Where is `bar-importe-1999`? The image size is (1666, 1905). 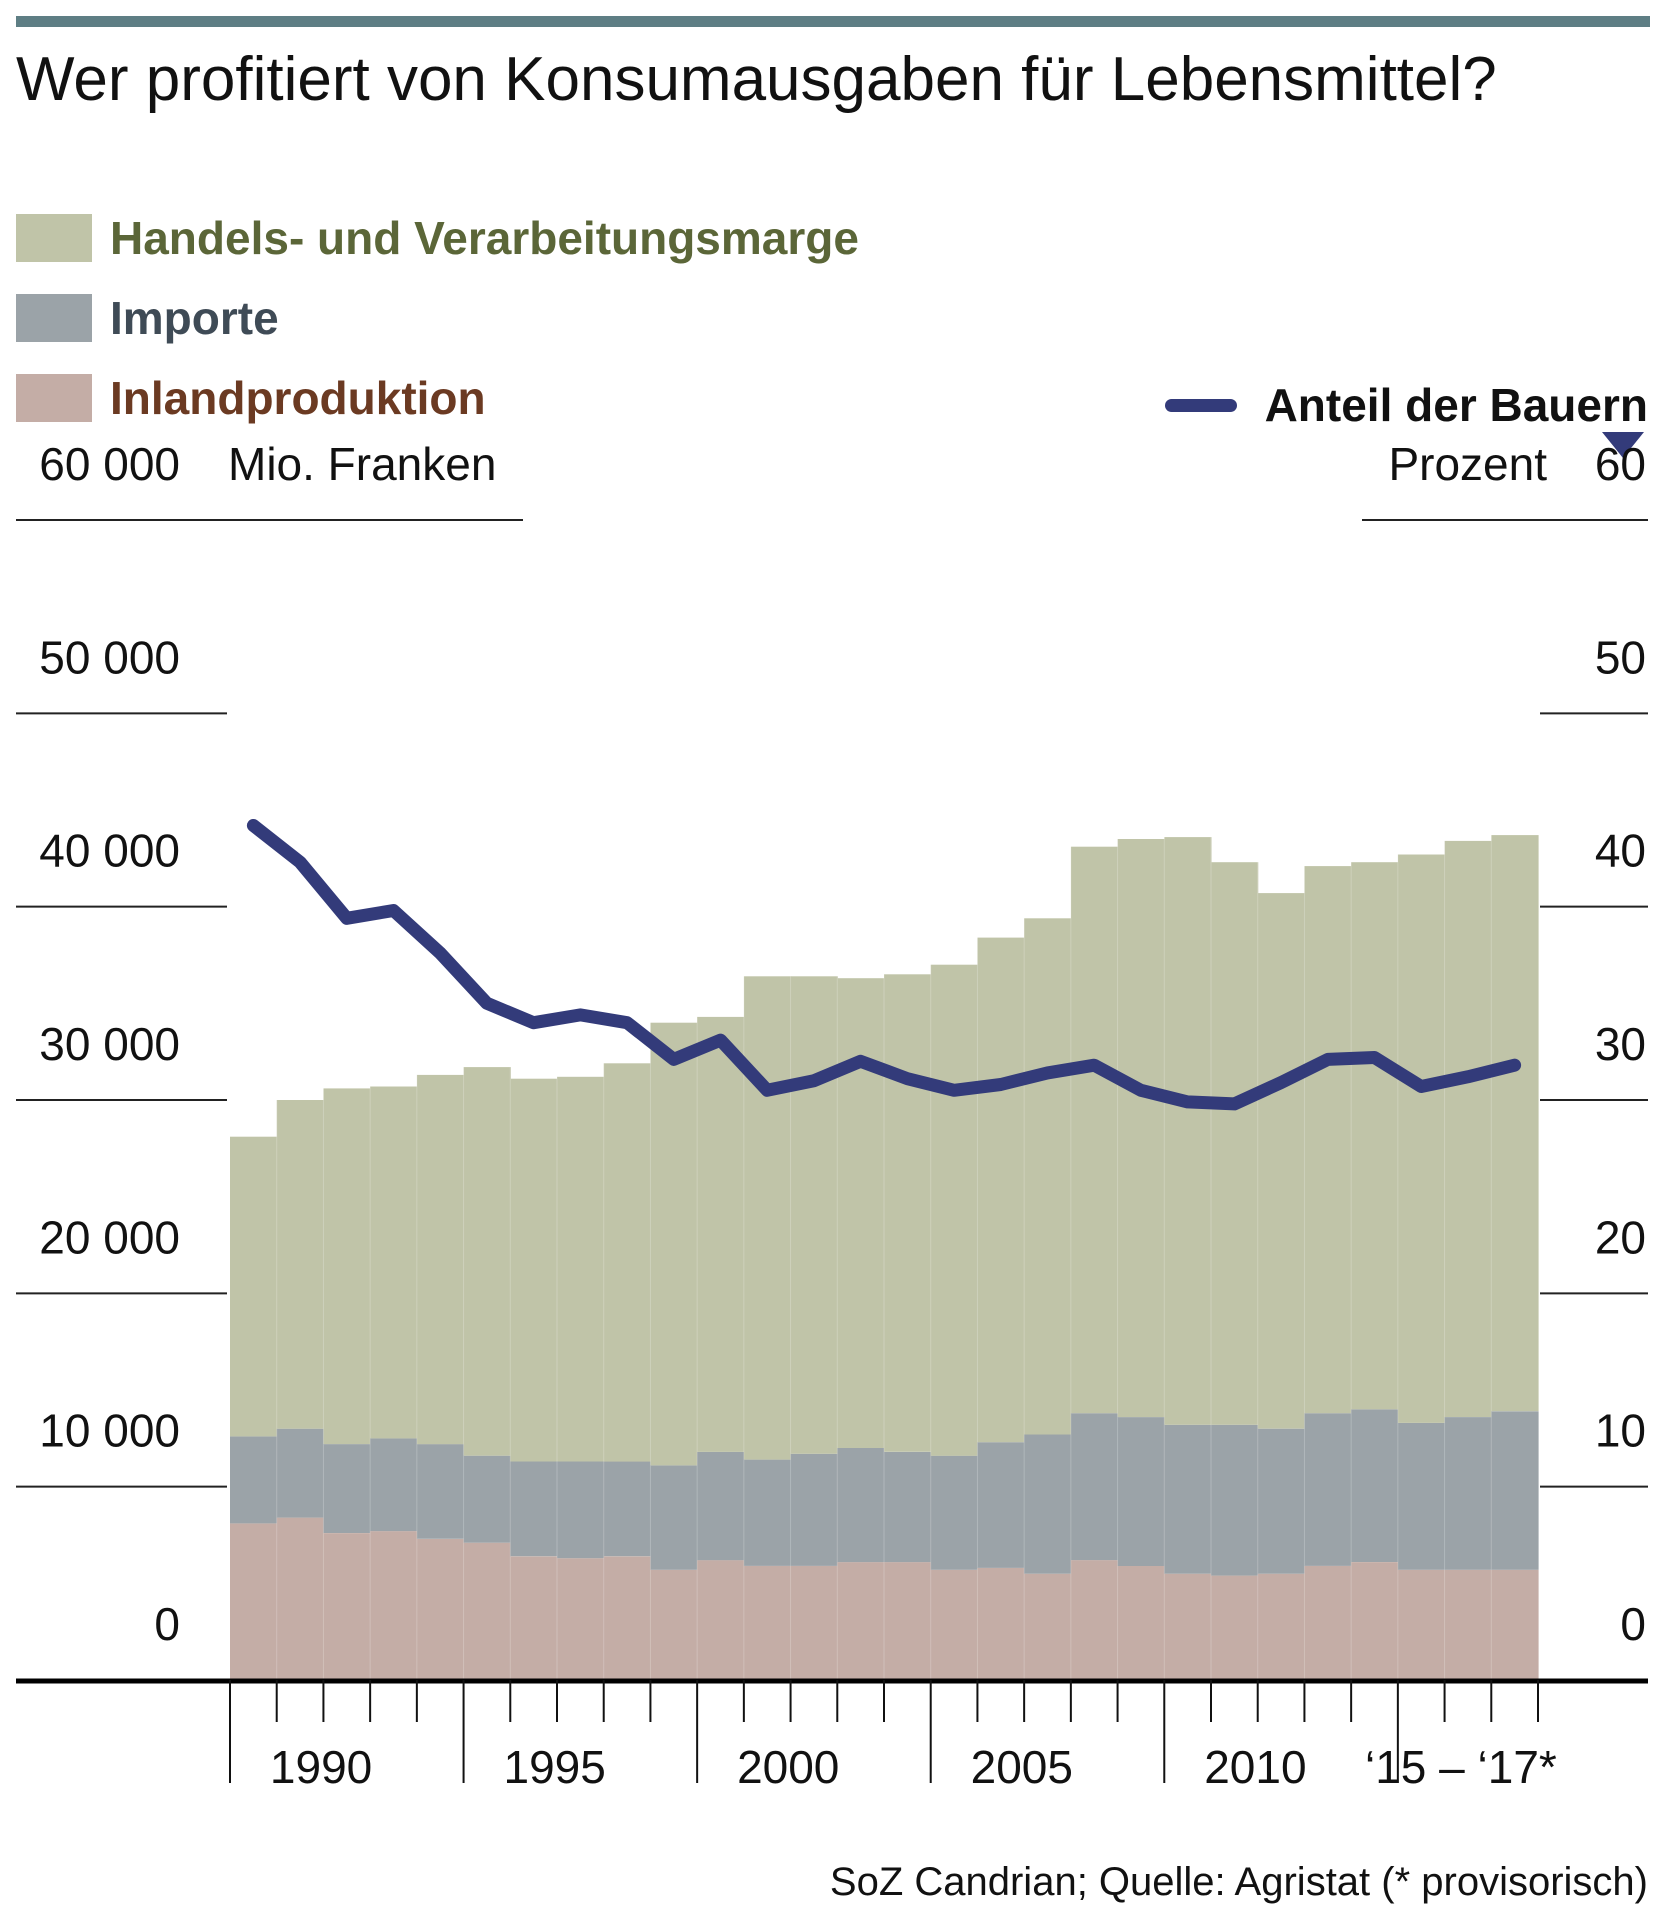 bar-importe-1999 is located at coordinates (720, 1506).